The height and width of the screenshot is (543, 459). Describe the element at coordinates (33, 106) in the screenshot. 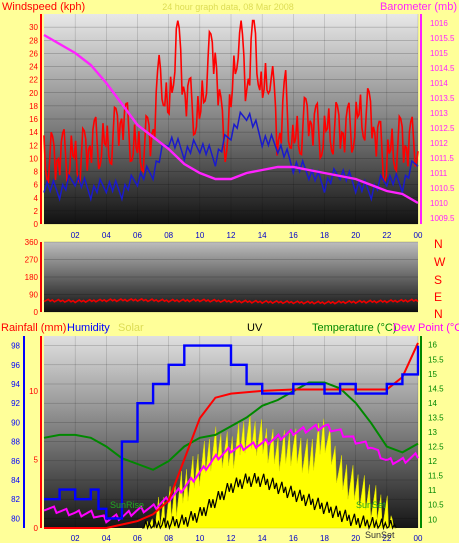

I see `windspeed-tick: 18` at that location.